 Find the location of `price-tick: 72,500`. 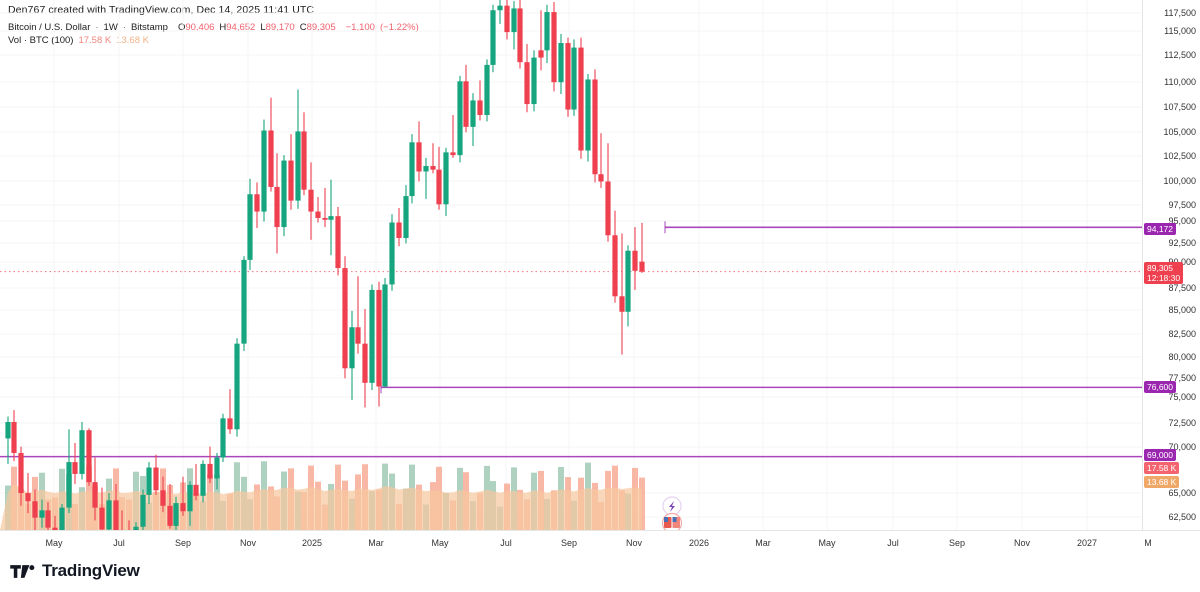

price-tick: 72,500 is located at coordinates (1182, 423).